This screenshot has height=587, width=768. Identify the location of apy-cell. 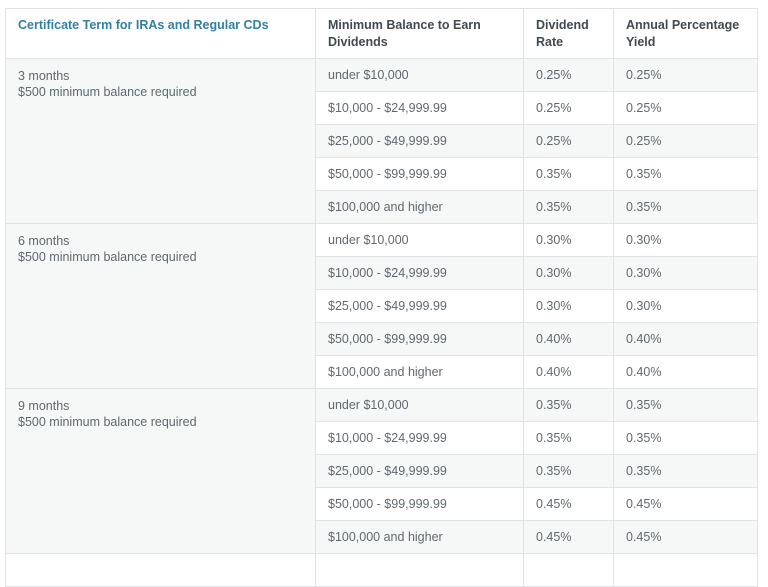
(685, 570).